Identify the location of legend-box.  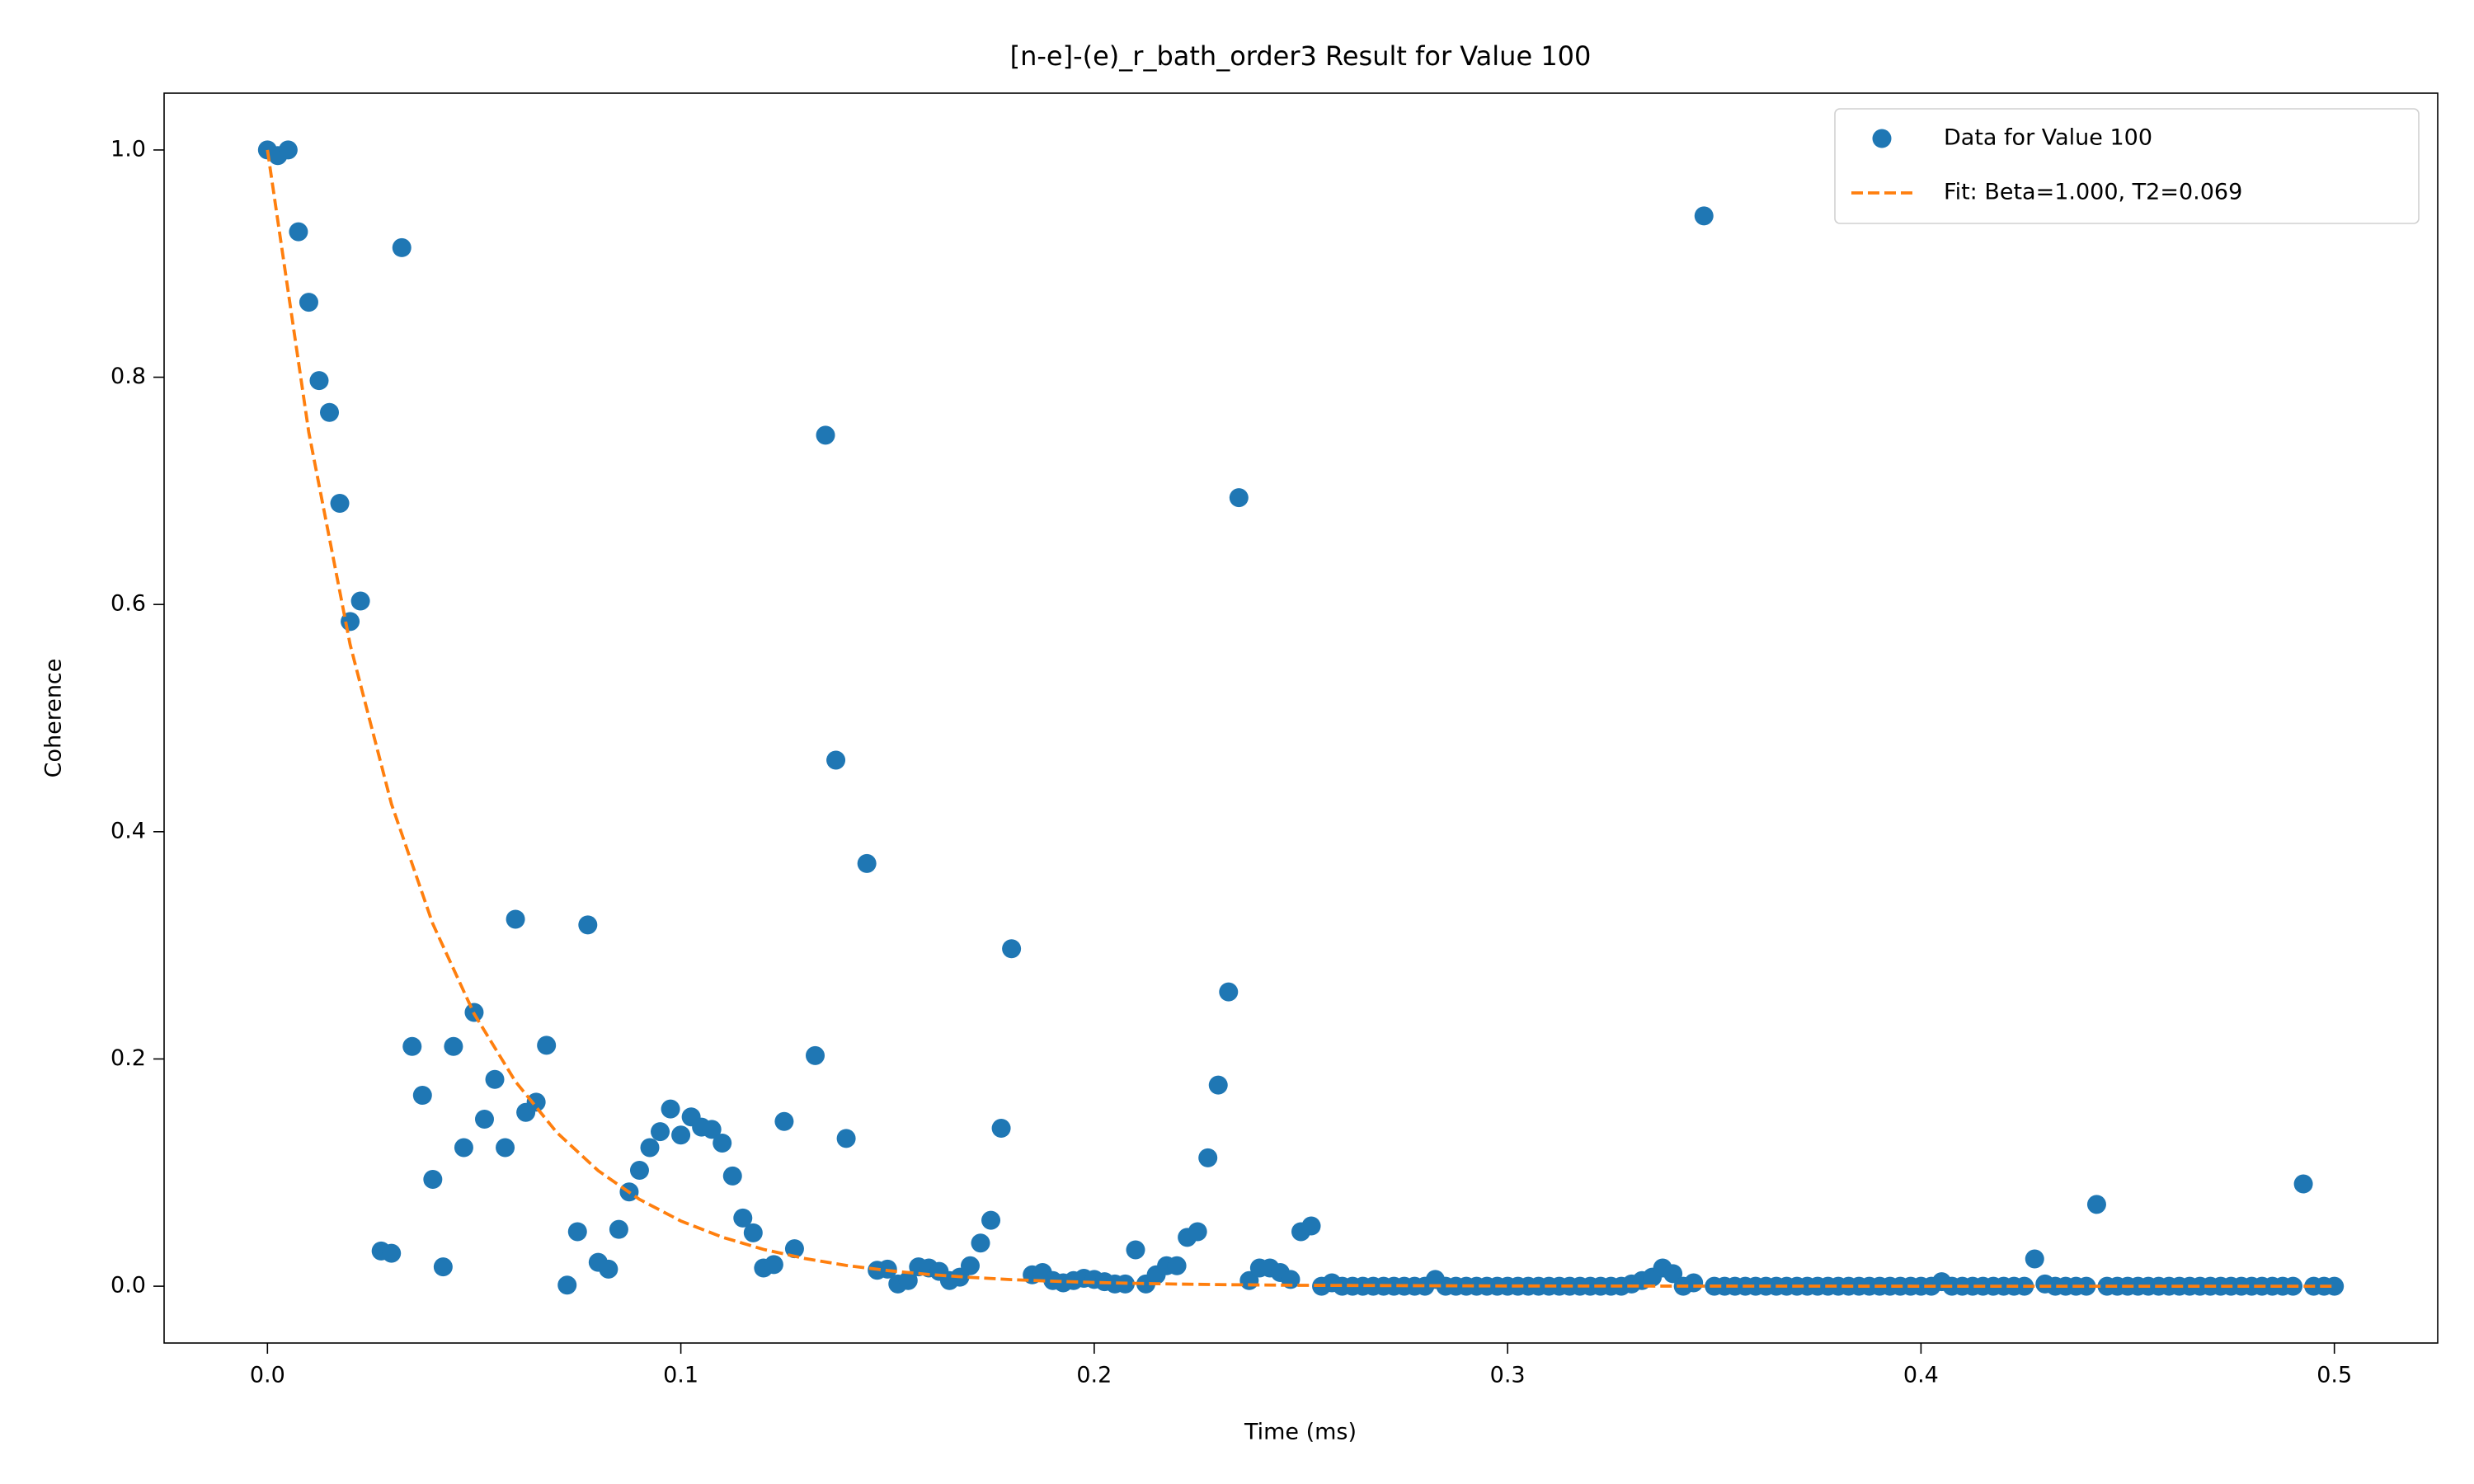
(2127, 166).